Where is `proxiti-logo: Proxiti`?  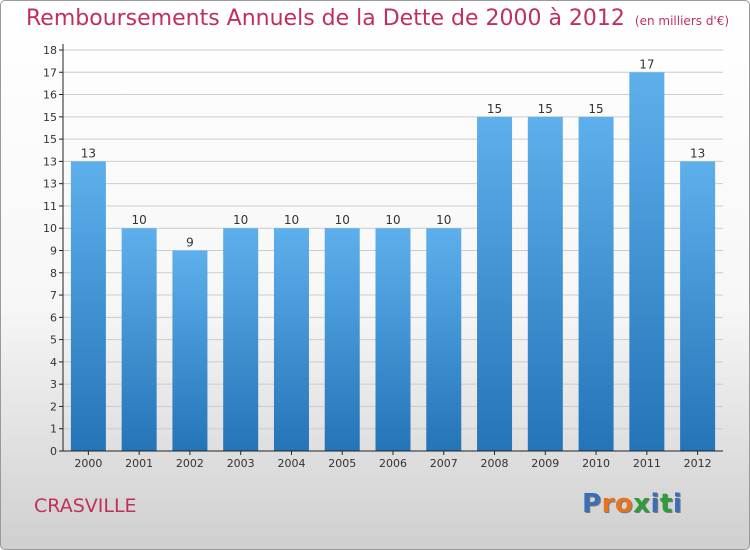 proxiti-logo: Proxiti is located at coordinates (632, 504).